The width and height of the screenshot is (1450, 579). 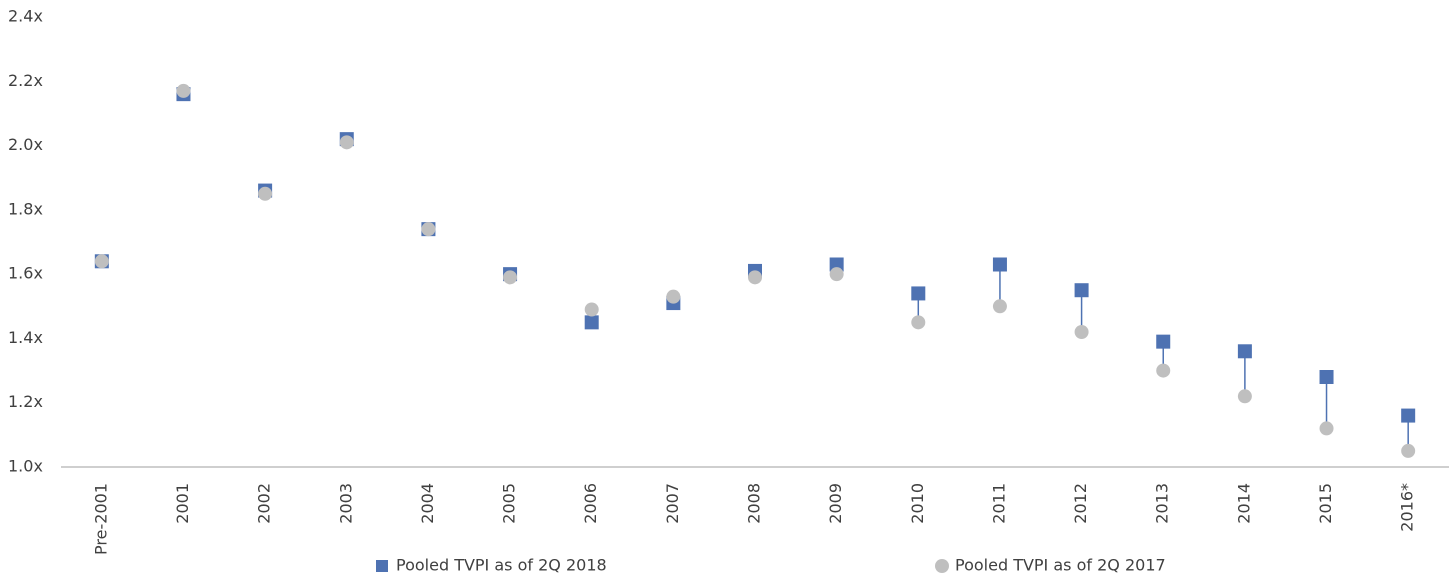 What do you see at coordinates (672, 503) in the screenshot?
I see `x-tick-label: 2007` at bounding box center [672, 503].